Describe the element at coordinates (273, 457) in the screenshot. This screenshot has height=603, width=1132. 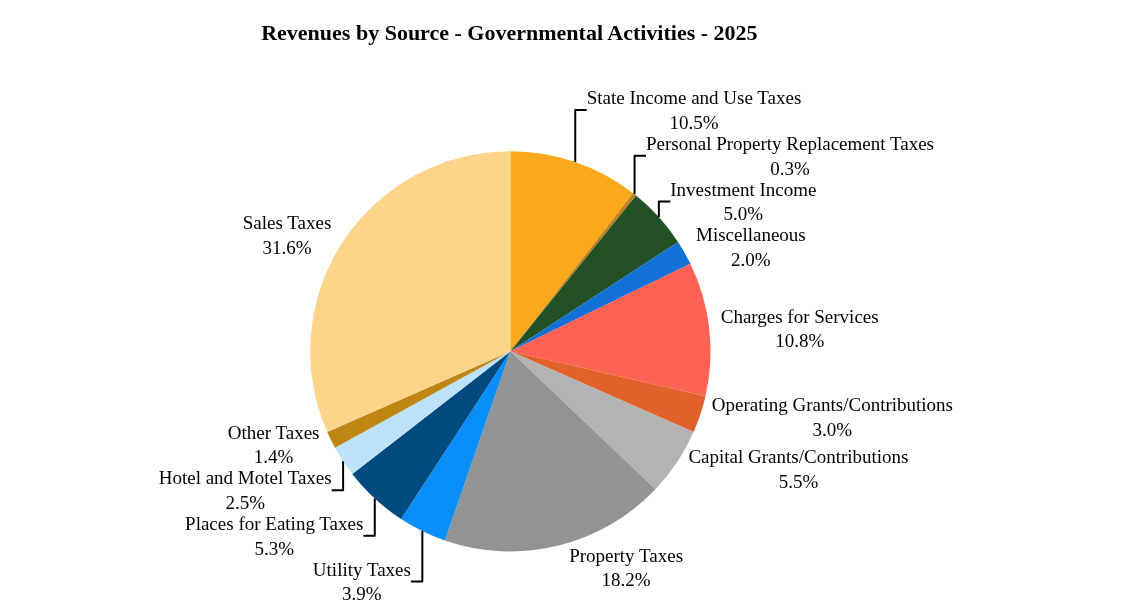
I see `data-label: 1.4%` at that location.